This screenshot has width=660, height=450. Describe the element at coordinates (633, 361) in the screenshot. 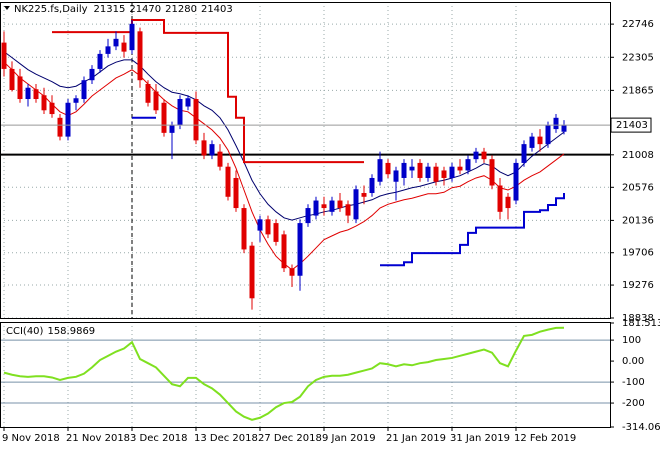

I see `y-tick-label: 0.00` at that location.